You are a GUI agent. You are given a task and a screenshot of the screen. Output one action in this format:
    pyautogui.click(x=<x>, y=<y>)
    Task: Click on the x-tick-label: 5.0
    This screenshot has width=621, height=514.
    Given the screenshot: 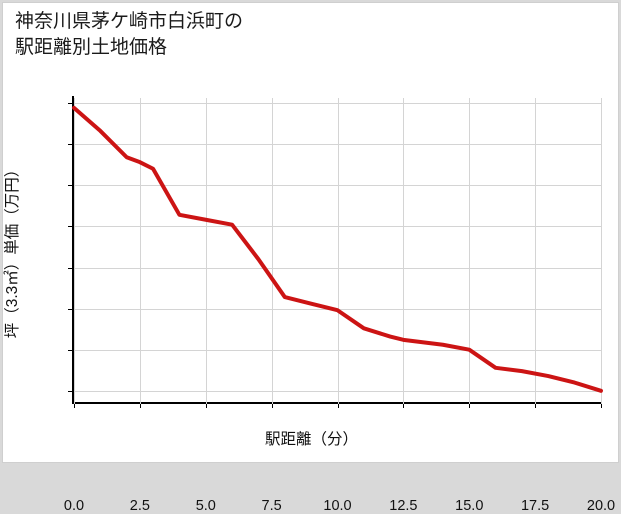 What is the action you would take?
    pyautogui.click(x=205, y=506)
    